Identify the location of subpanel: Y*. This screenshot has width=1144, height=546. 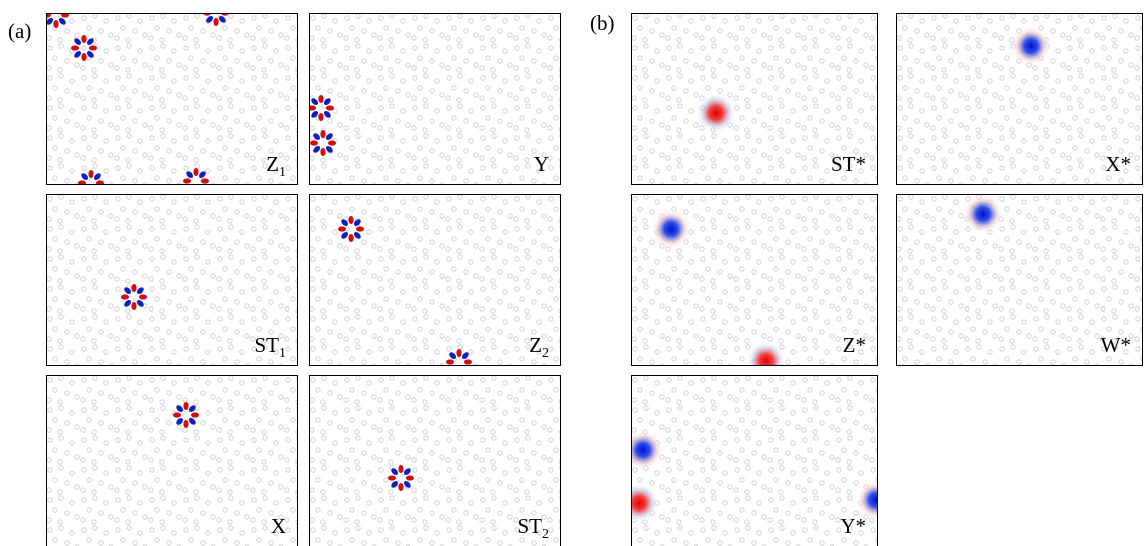
(754, 460).